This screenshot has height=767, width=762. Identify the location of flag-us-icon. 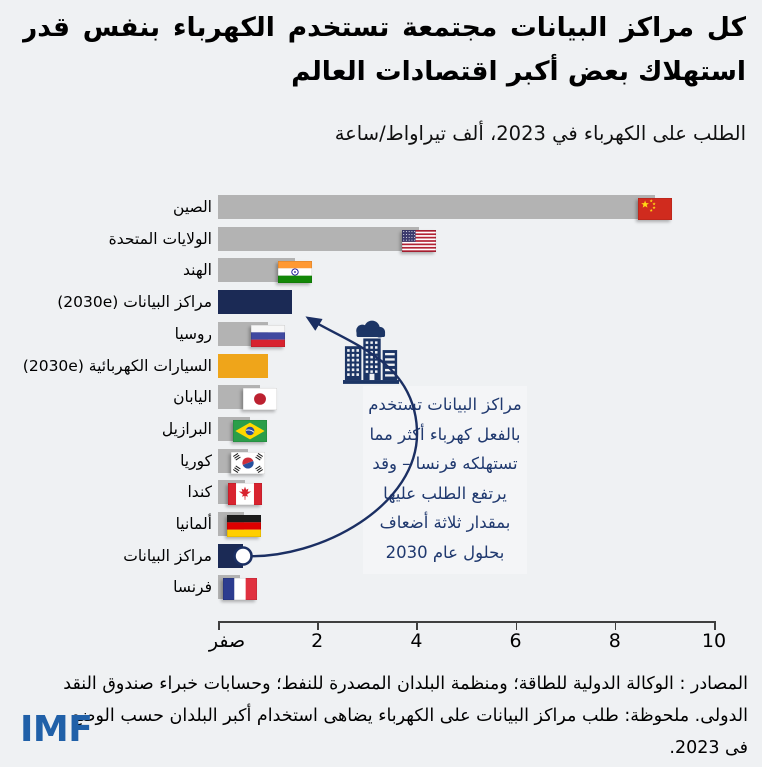
(418, 240).